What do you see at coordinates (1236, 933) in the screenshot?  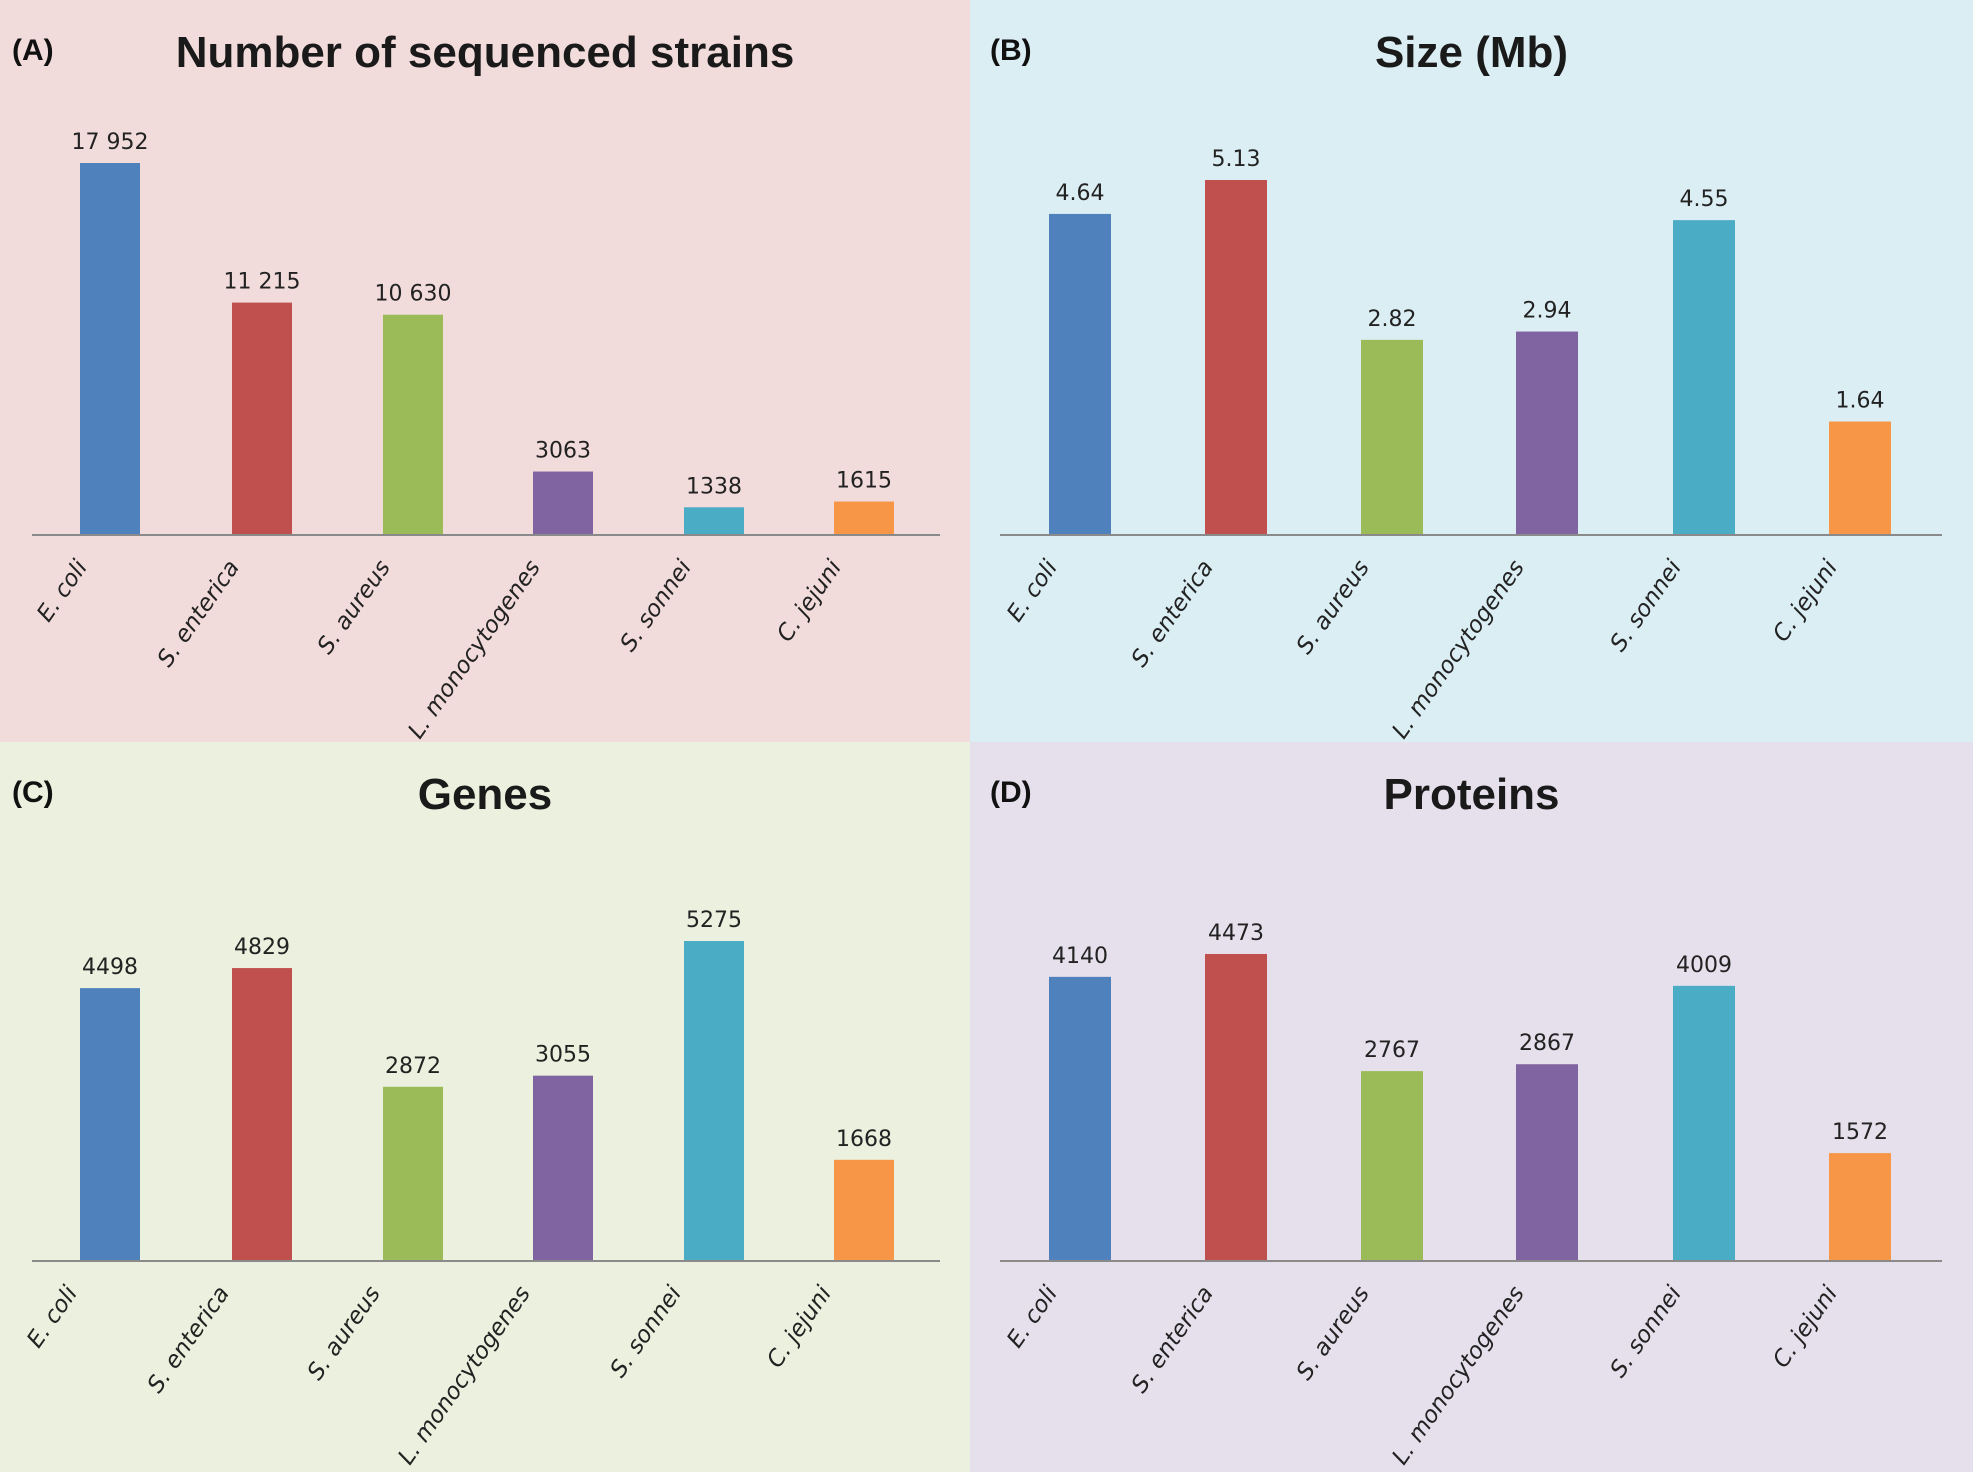 I see `data-label-s-enterica: 4473` at bounding box center [1236, 933].